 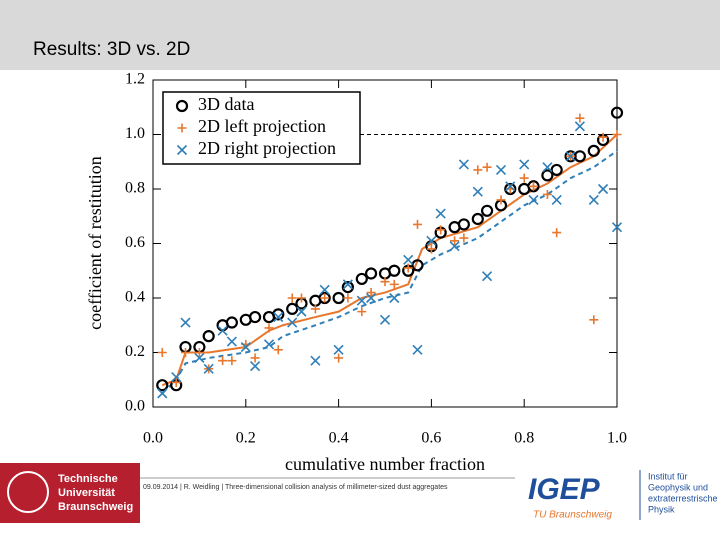 What do you see at coordinates (95, 507) in the screenshot?
I see `tu-logo-text: Braunschweig` at bounding box center [95, 507].